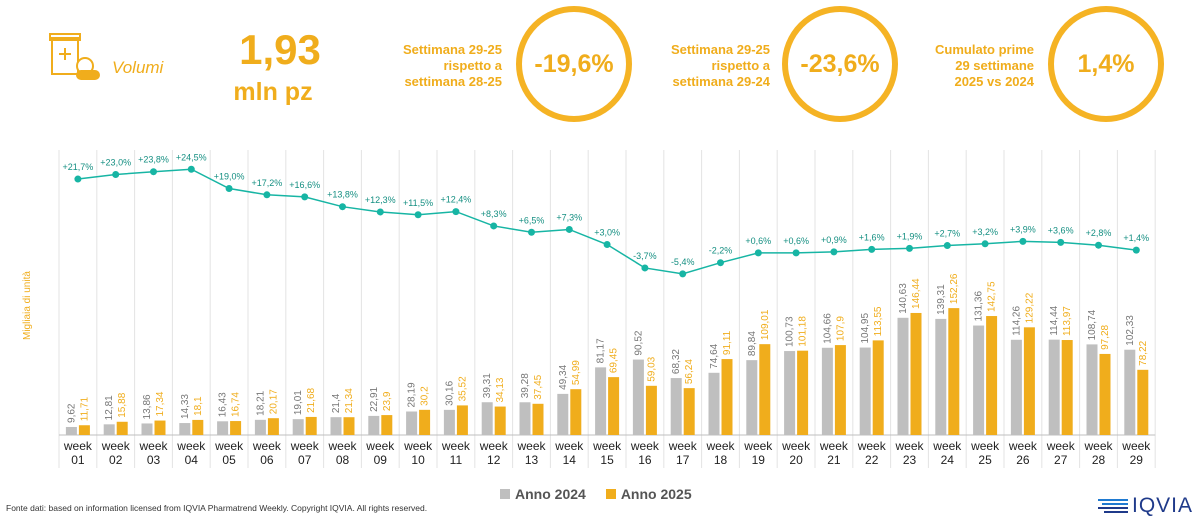 The width and height of the screenshot is (1203, 518). What do you see at coordinates (260, 402) in the screenshot?
I see `data-label-2024: 18,21` at bounding box center [260, 402].